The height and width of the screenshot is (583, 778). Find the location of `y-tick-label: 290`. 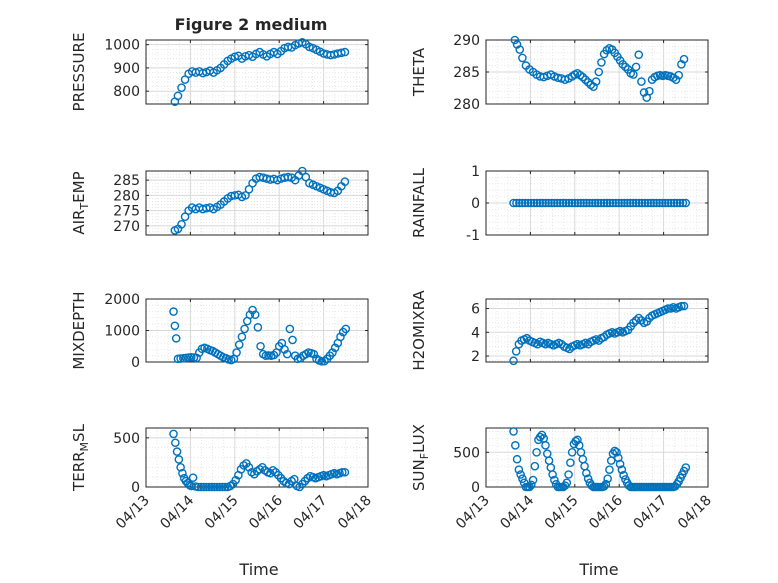

y-tick-label: 290 is located at coordinates (466, 41).